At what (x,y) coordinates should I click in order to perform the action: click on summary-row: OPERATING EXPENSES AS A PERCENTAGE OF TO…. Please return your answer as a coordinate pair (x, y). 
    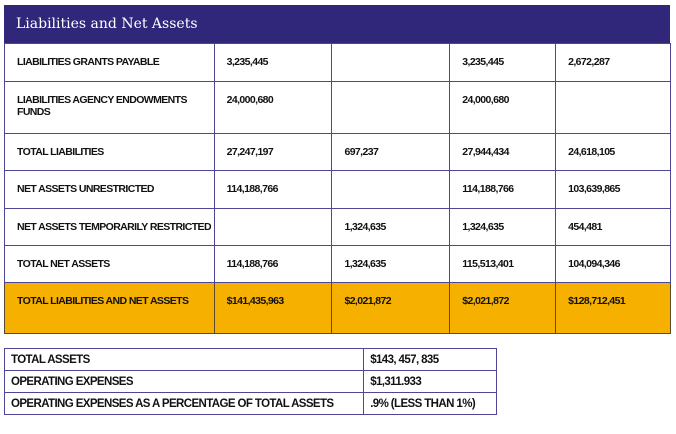
    Looking at the image, I should click on (250, 403).